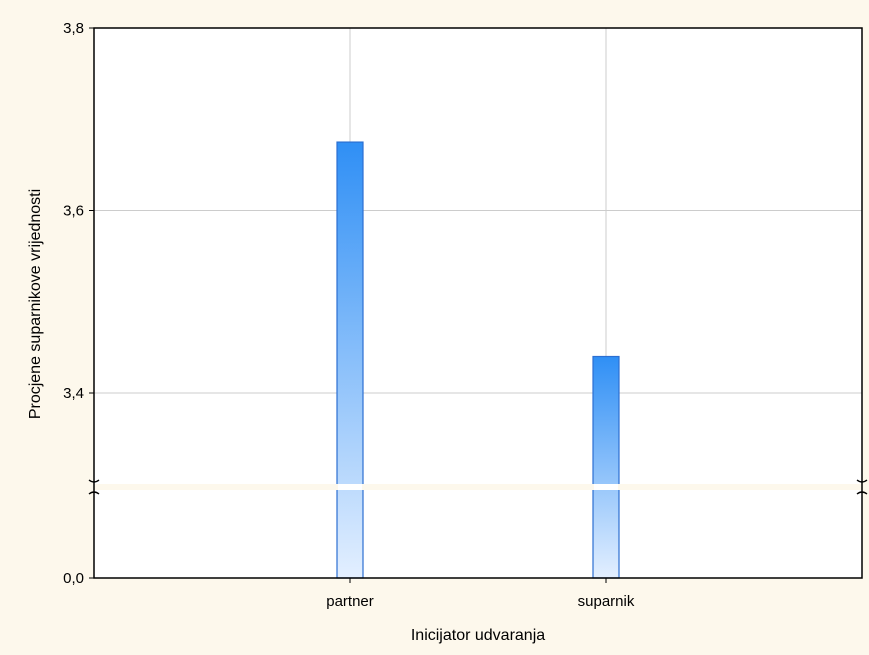 This screenshot has height=655, width=869. What do you see at coordinates (73, 578) in the screenshot?
I see `y-tick-label: 0,0` at bounding box center [73, 578].